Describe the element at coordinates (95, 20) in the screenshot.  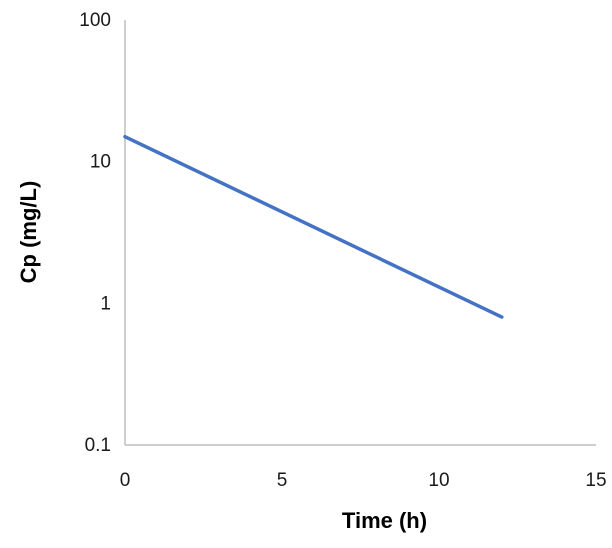
I see `y-tick-label: 100` at that location.